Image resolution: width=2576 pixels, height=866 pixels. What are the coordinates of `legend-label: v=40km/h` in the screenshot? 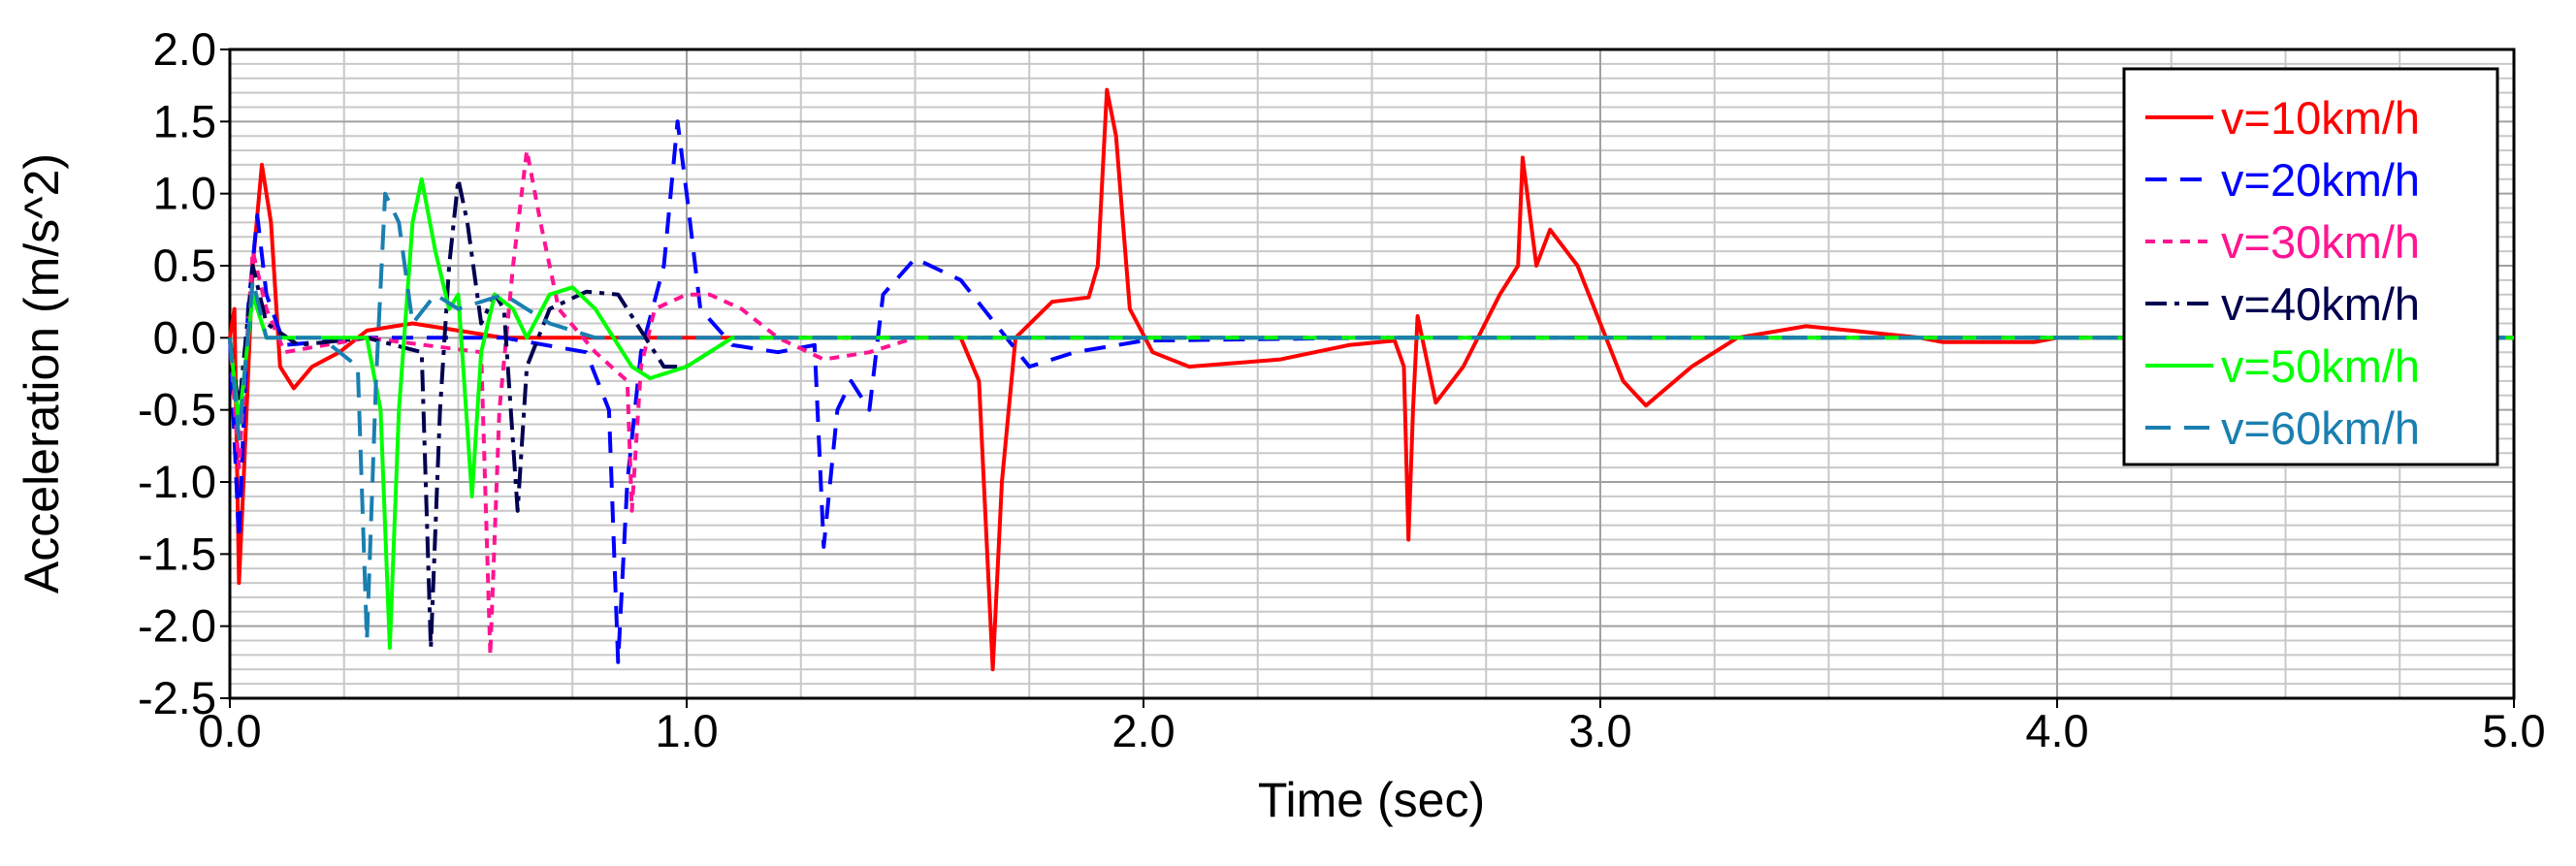 It's located at (2320, 304).